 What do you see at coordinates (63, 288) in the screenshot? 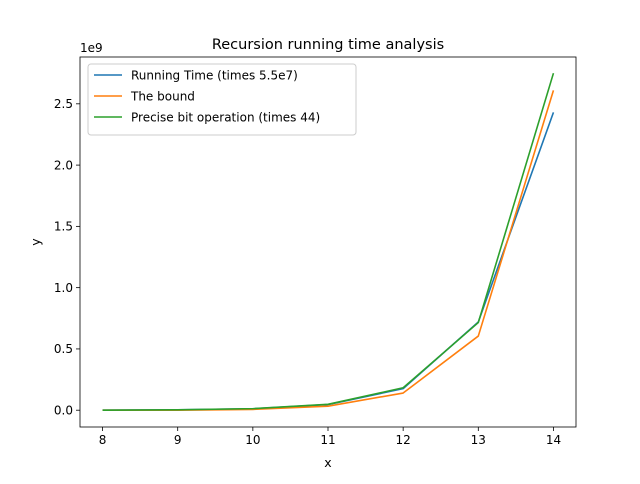
I see `y-tick-label: 1.0` at bounding box center [63, 288].